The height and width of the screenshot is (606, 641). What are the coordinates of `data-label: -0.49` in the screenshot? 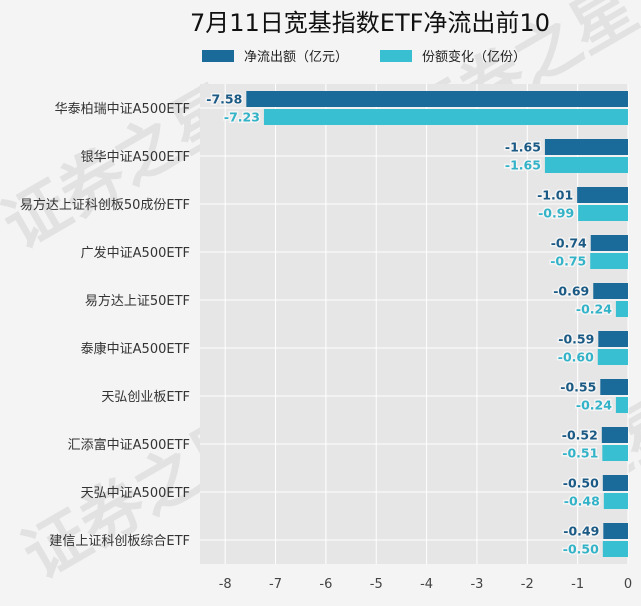 It's located at (581, 531).